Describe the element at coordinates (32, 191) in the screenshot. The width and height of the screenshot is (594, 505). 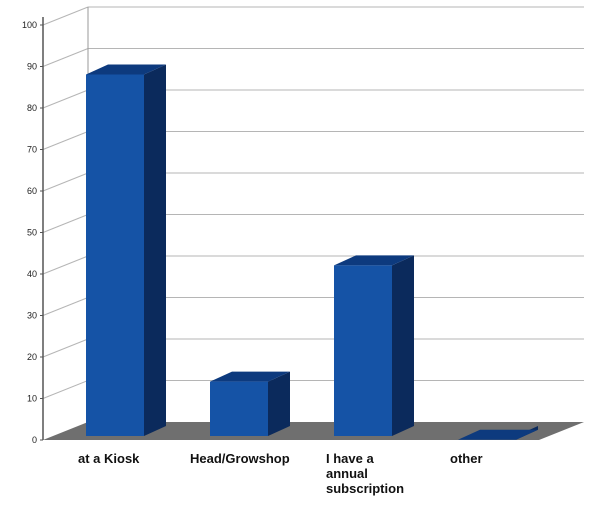
I see `y-tick-label: 60` at that location.